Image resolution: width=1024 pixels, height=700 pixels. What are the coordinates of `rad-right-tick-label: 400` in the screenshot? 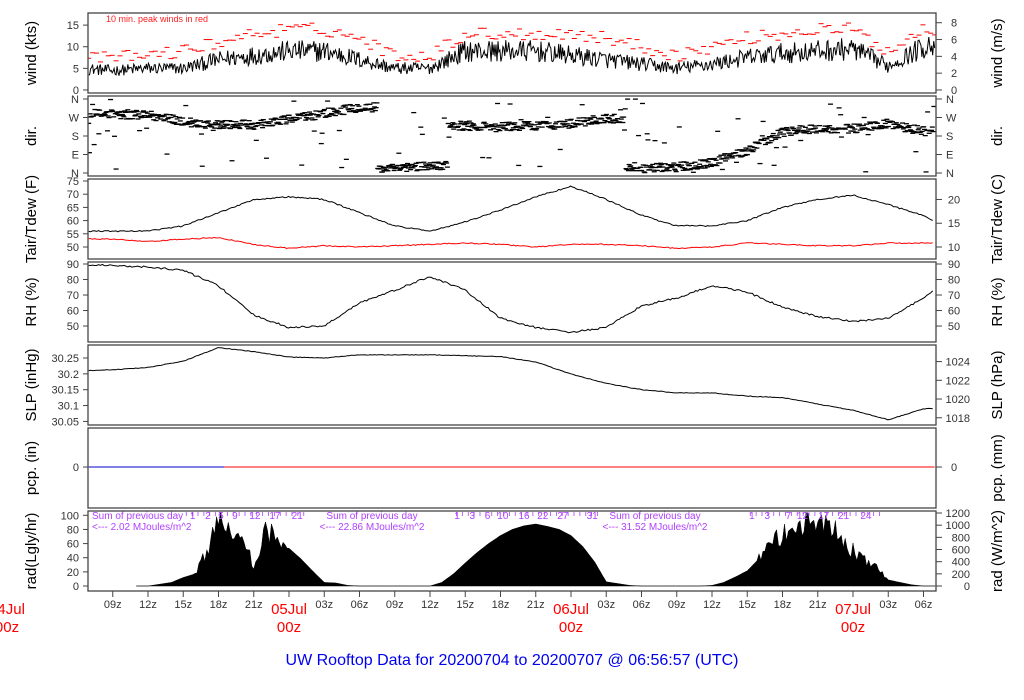 It's located at (961, 563).